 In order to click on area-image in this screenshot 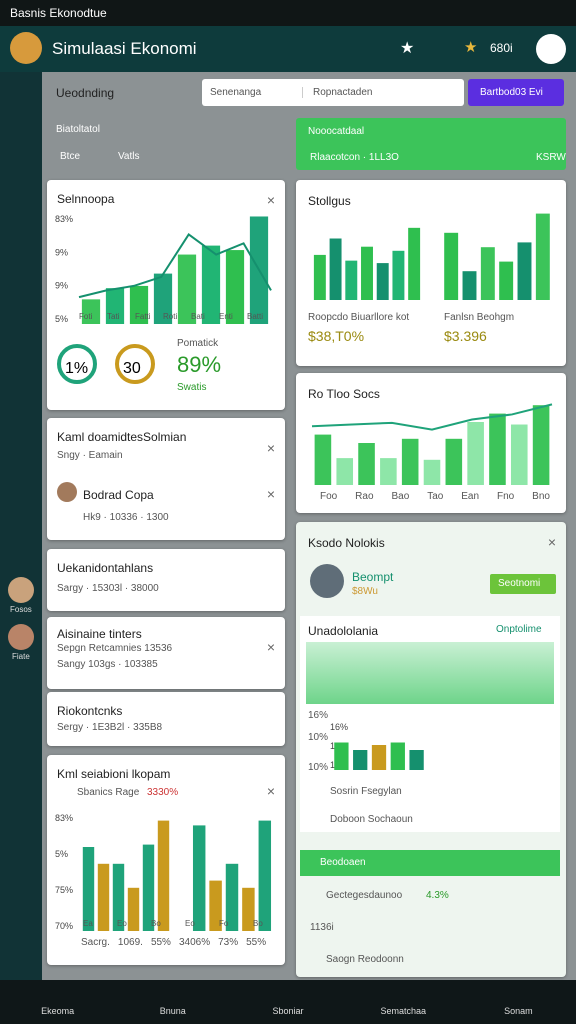, I will do `click(430, 673)`.